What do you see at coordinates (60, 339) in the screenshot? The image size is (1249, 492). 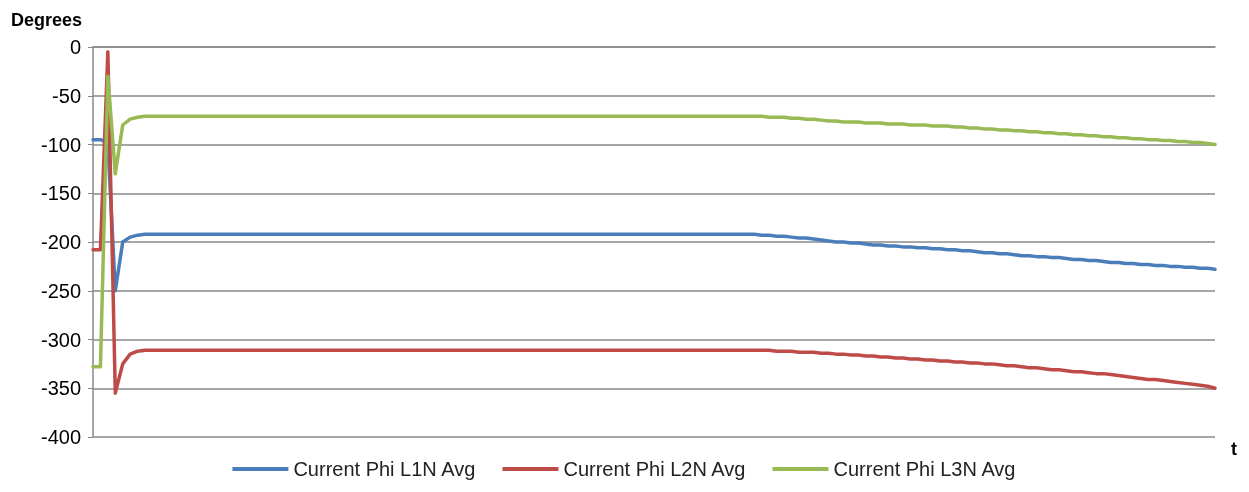 I see `y-tick-label: -300` at bounding box center [60, 339].